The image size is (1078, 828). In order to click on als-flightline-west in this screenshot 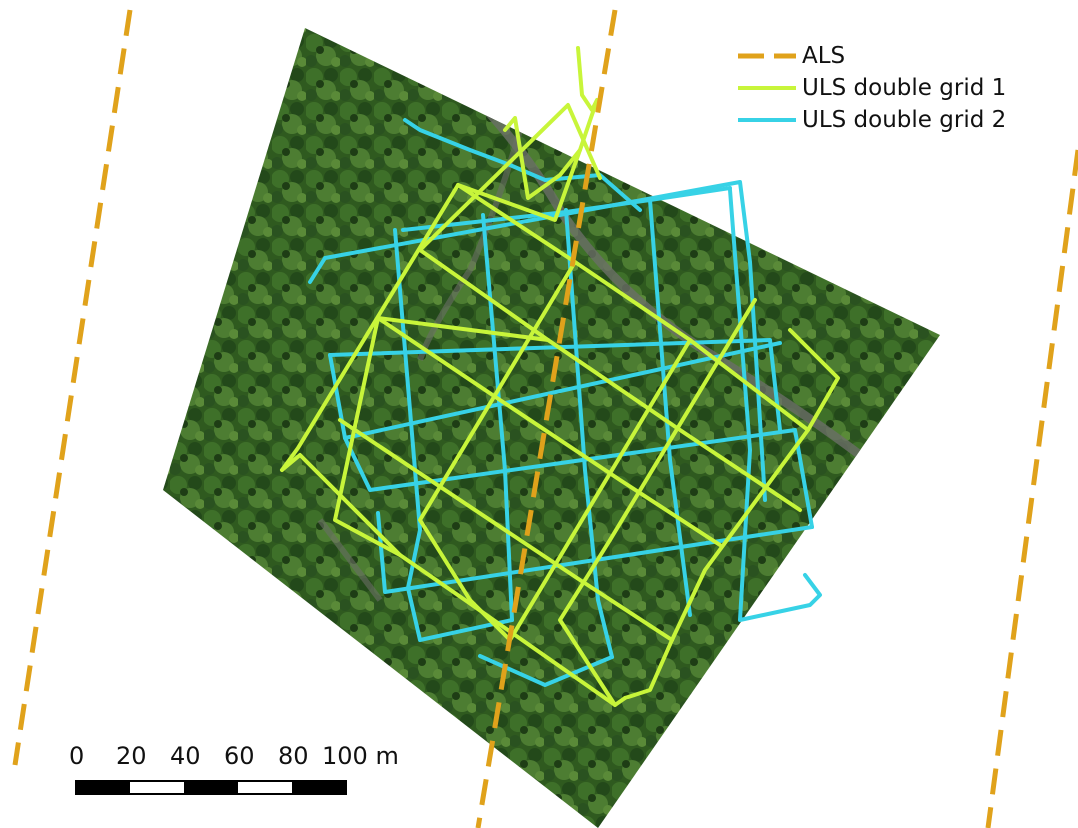, I will do `click(72, 387)`.